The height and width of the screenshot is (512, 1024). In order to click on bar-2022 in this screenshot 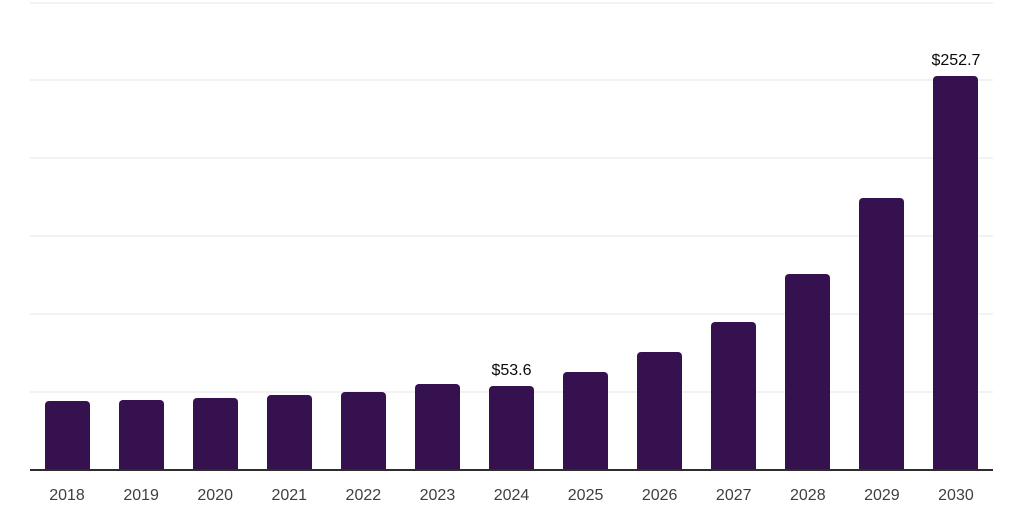, I will do `click(363, 431)`.